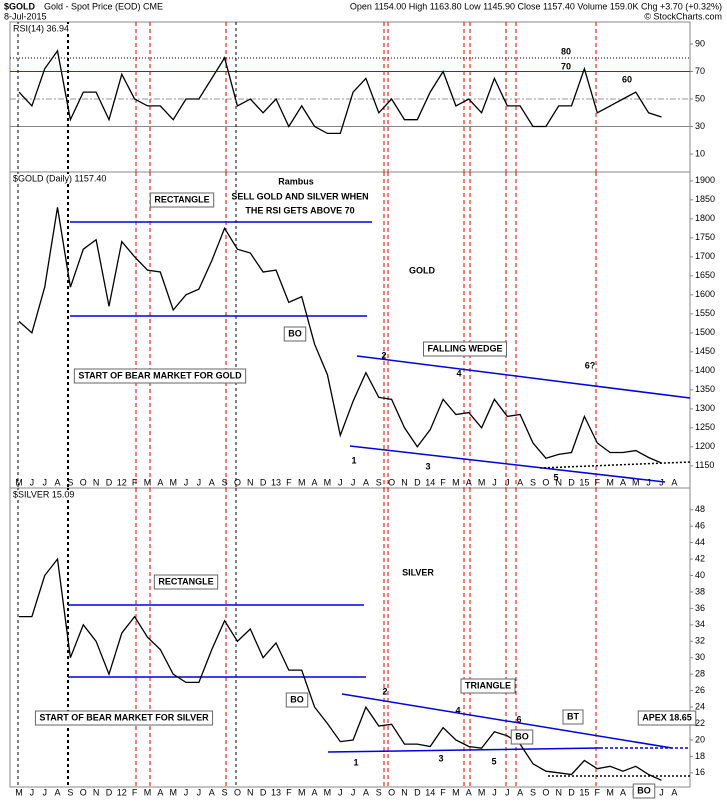  I want to click on title-bg, so click(55, 495).